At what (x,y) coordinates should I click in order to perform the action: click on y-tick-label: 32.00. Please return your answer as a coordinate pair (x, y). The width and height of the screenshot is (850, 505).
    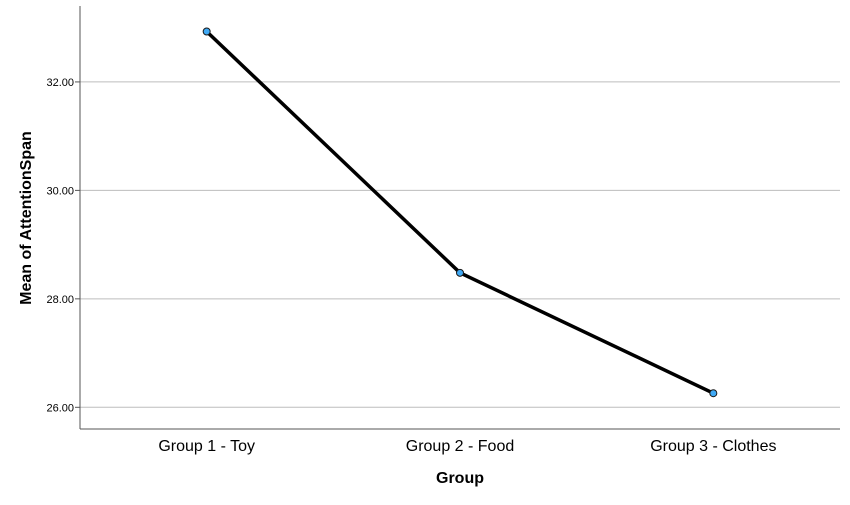
    Looking at the image, I should click on (60, 83).